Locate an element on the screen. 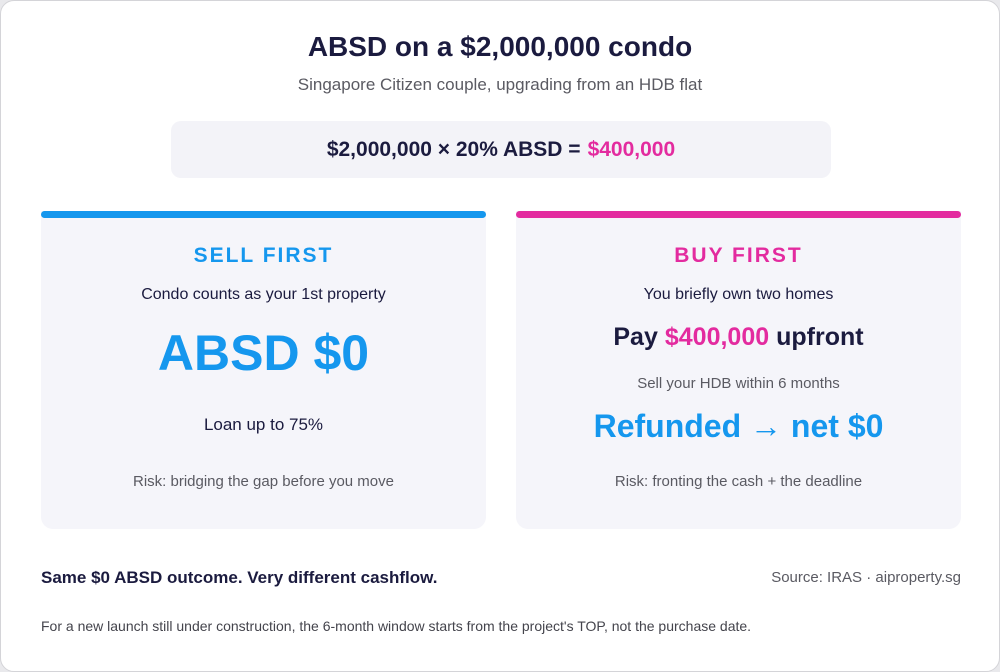 This screenshot has height=672, width=1000. pay-after: upfront is located at coordinates (820, 337).